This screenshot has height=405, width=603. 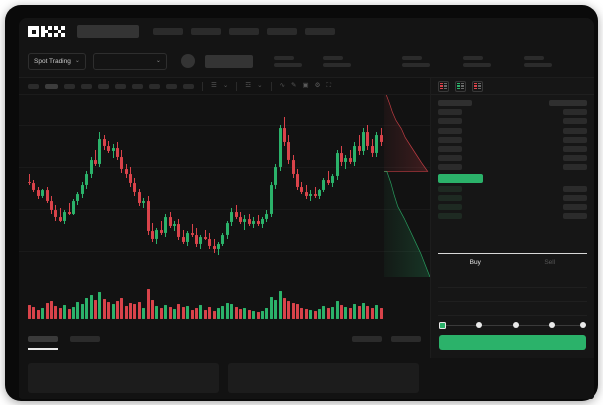 I want to click on order-total-field, so click(x=512, y=309).